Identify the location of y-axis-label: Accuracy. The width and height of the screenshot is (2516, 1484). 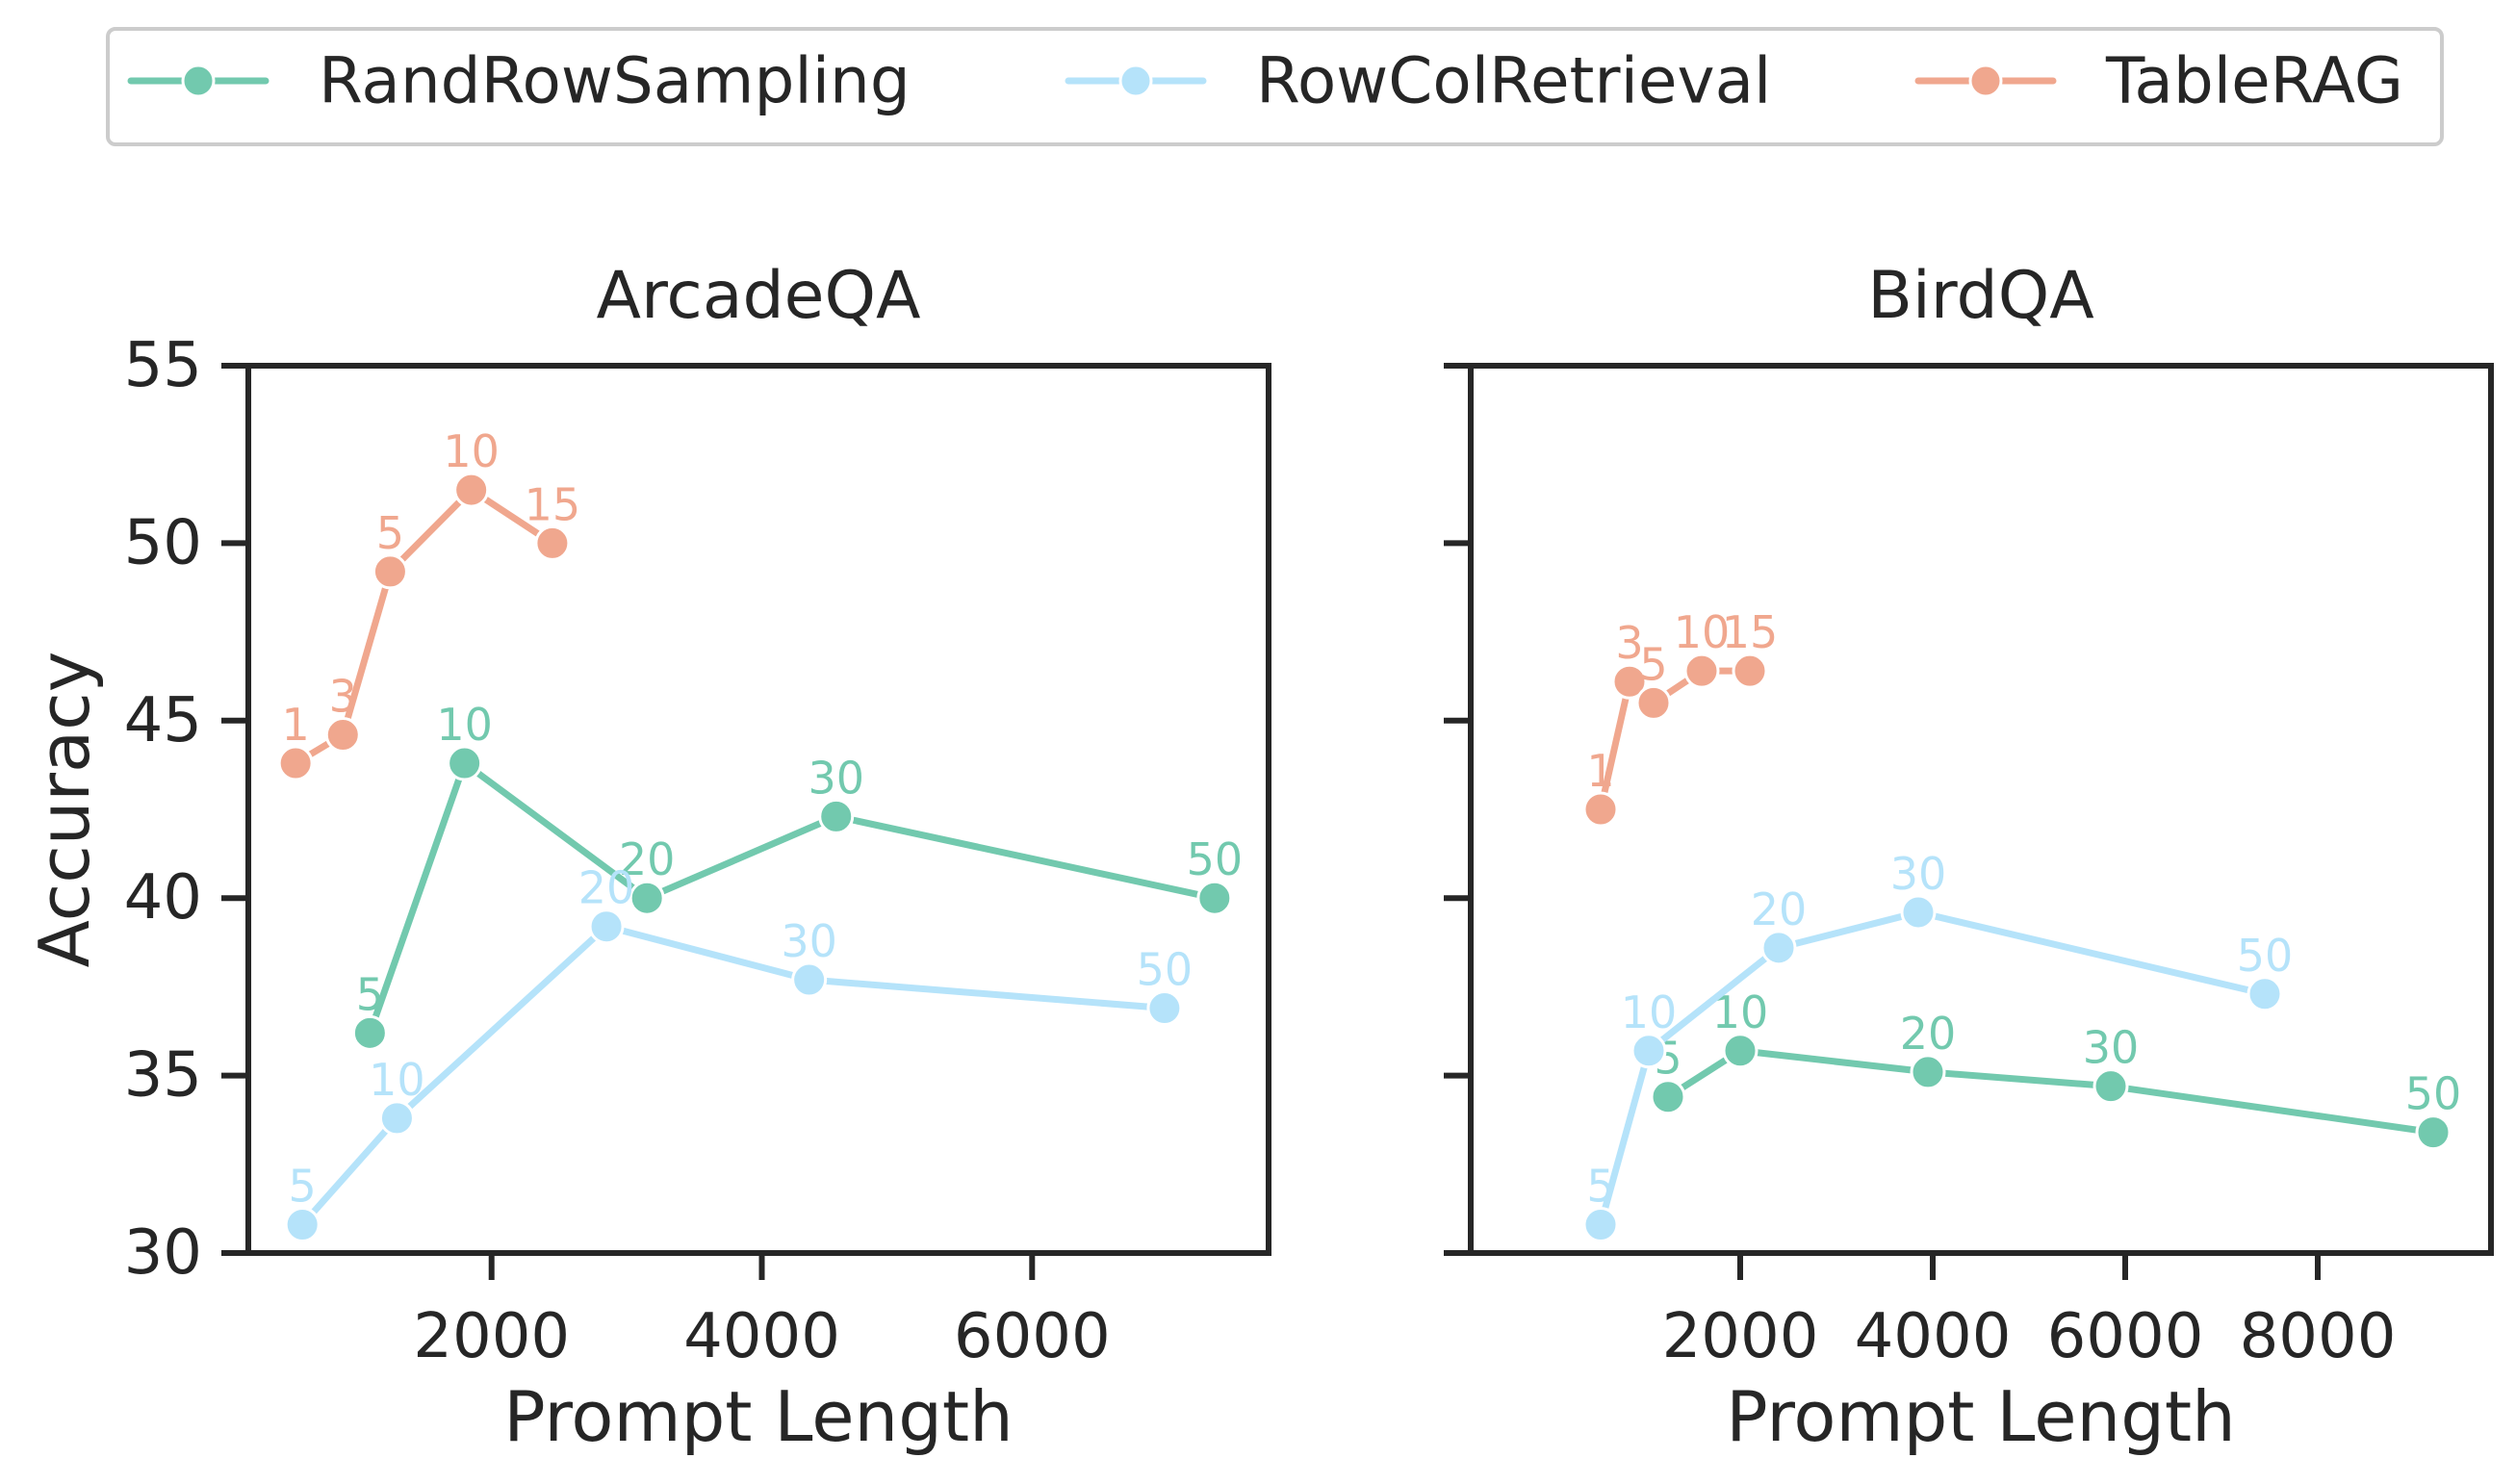
(64, 810).